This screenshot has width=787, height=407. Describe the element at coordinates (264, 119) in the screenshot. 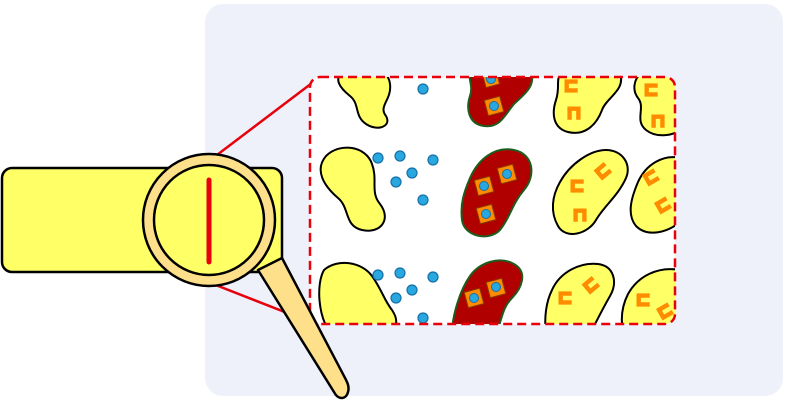

I see `zoom-line-top` at that location.